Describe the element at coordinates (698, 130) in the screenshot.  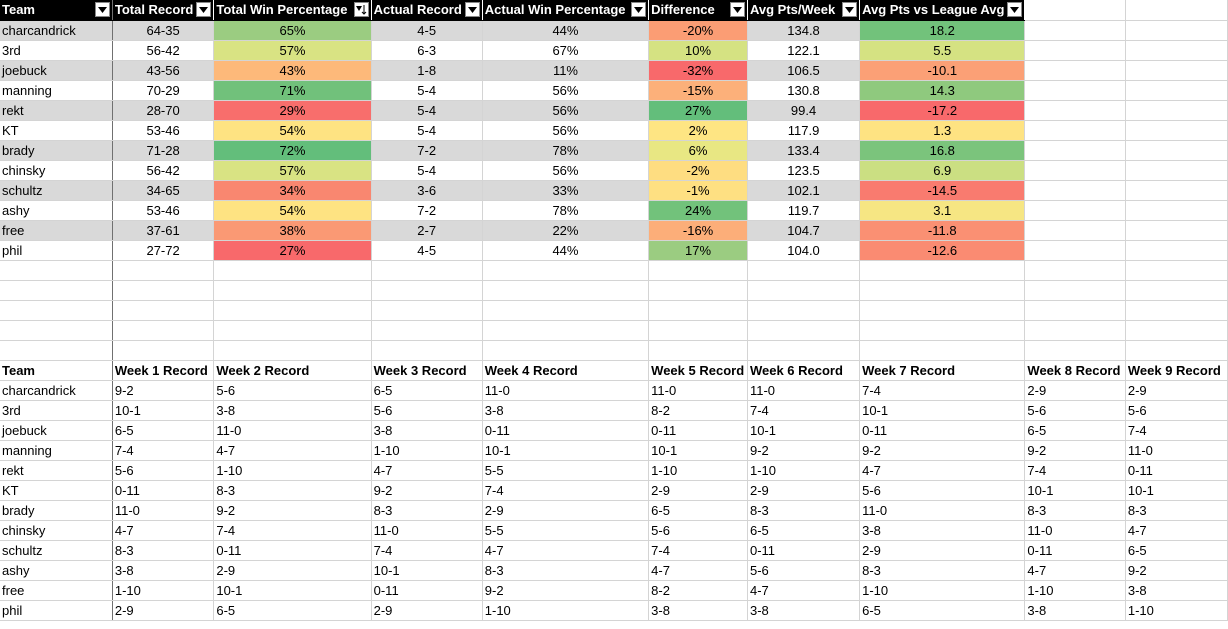
I see `difference-cell: 2%` at that location.